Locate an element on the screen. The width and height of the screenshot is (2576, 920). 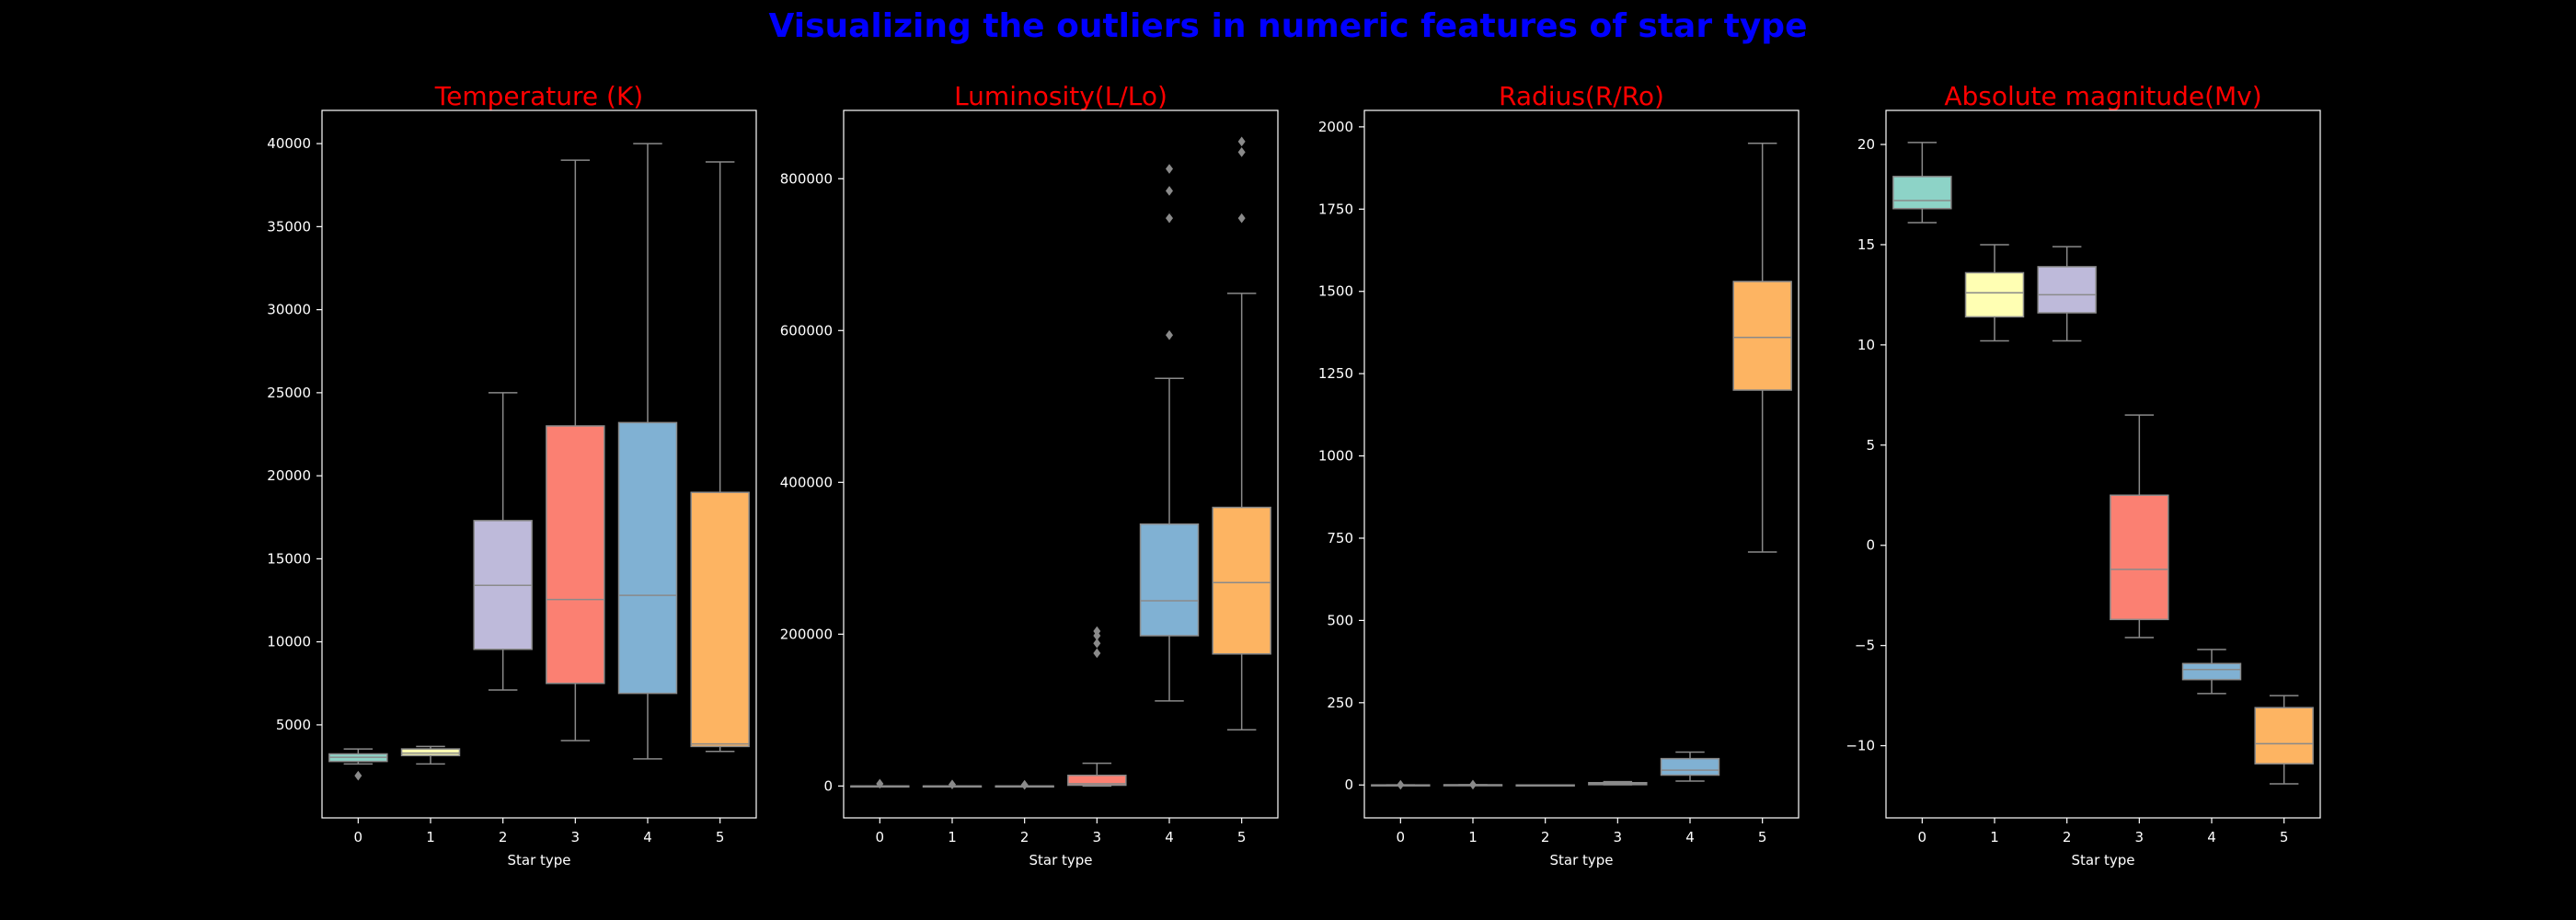
box-2-1-outlier is located at coordinates (1473, 784).